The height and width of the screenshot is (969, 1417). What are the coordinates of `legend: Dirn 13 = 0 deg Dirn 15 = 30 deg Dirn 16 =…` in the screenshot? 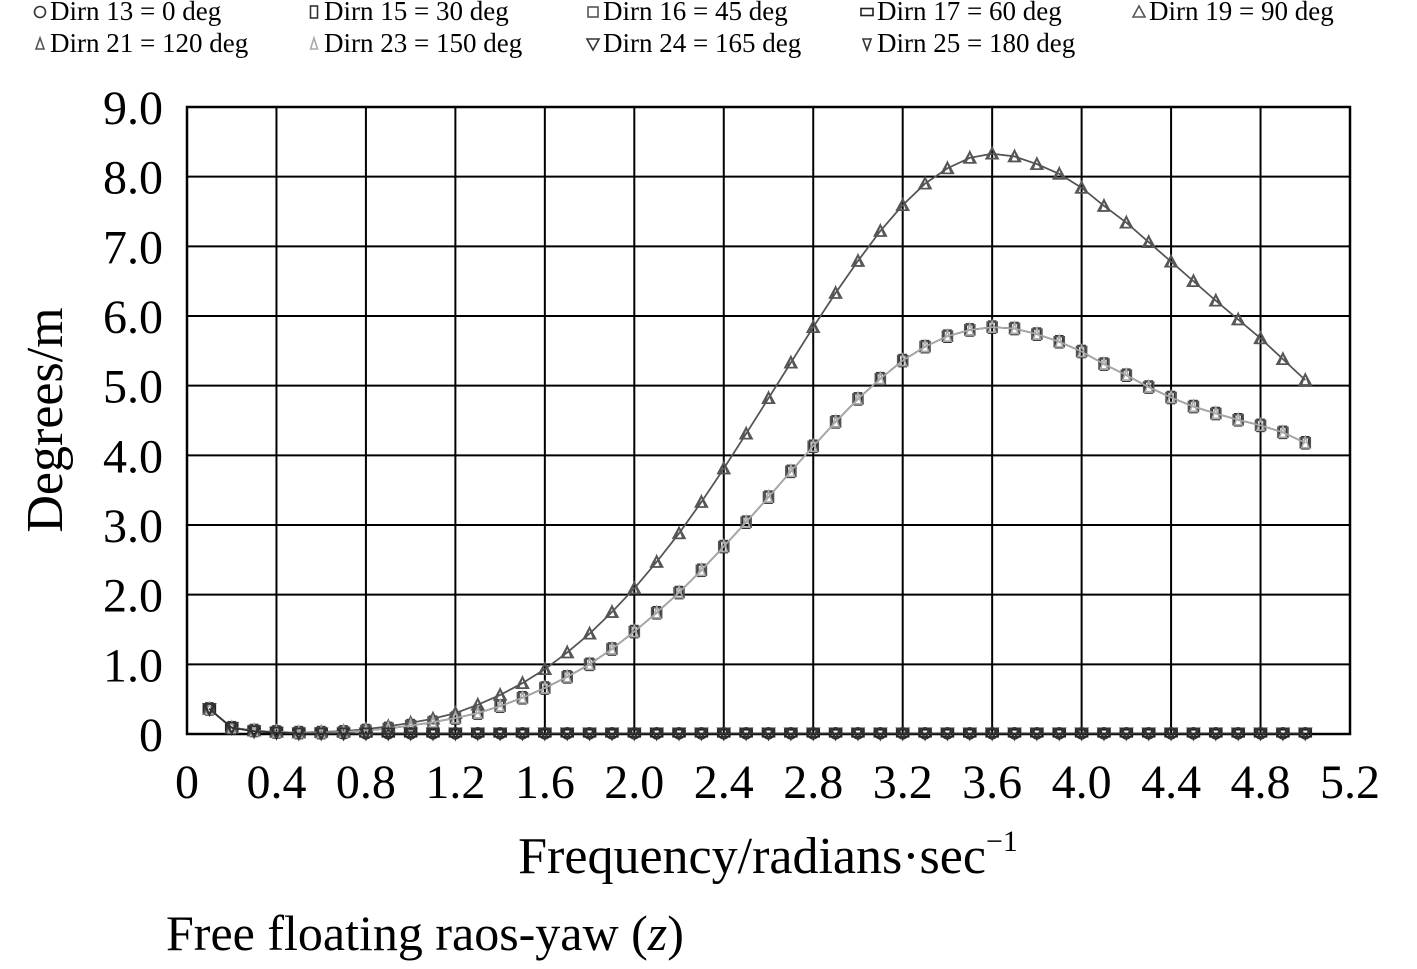 It's located at (683, 29).